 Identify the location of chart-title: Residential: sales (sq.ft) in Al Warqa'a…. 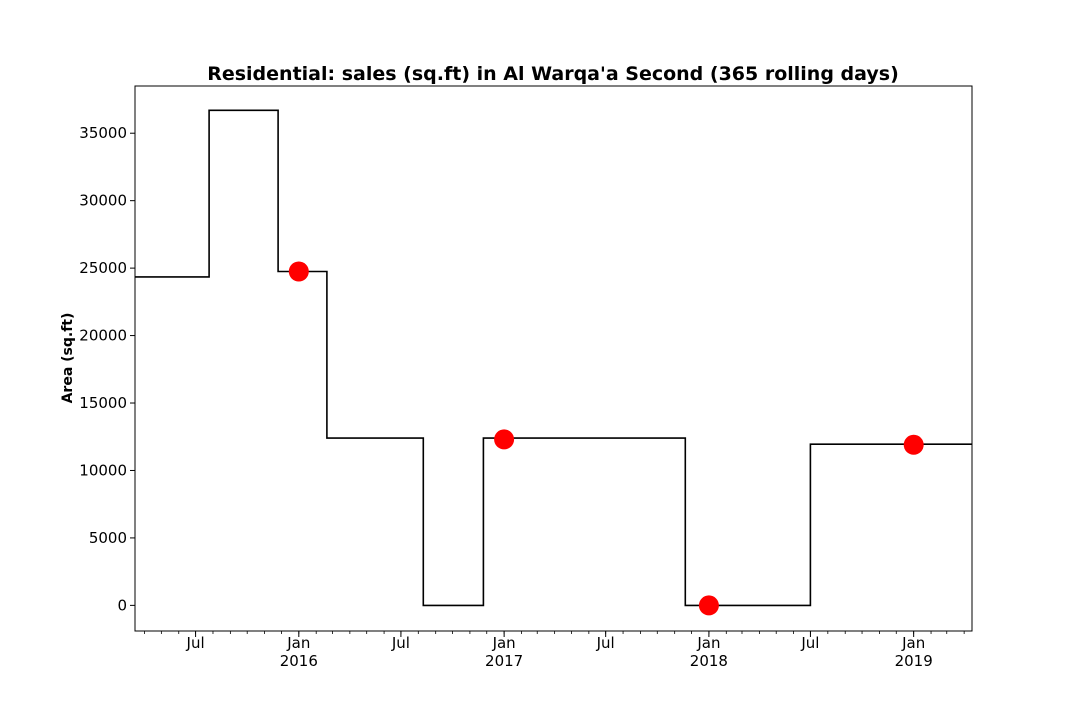
(553, 74).